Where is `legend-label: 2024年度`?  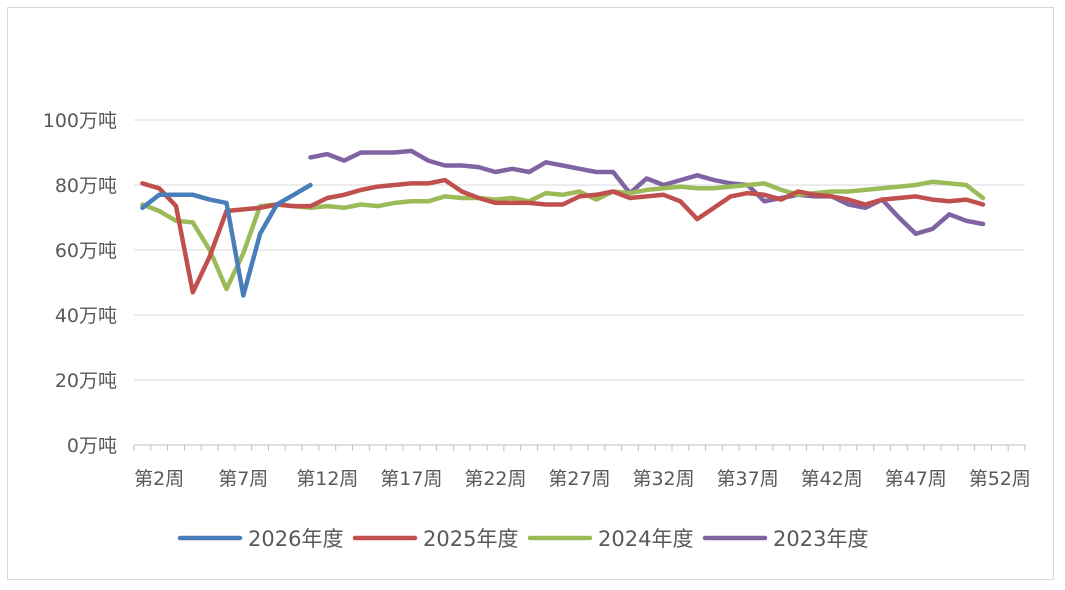 legend-label: 2024年度 is located at coordinates (645, 539).